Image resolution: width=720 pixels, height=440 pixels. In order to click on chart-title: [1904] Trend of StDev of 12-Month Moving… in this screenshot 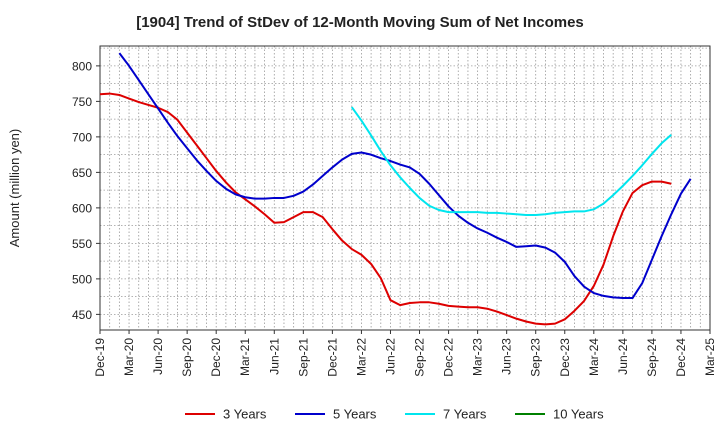, I will do `click(360, 22)`.